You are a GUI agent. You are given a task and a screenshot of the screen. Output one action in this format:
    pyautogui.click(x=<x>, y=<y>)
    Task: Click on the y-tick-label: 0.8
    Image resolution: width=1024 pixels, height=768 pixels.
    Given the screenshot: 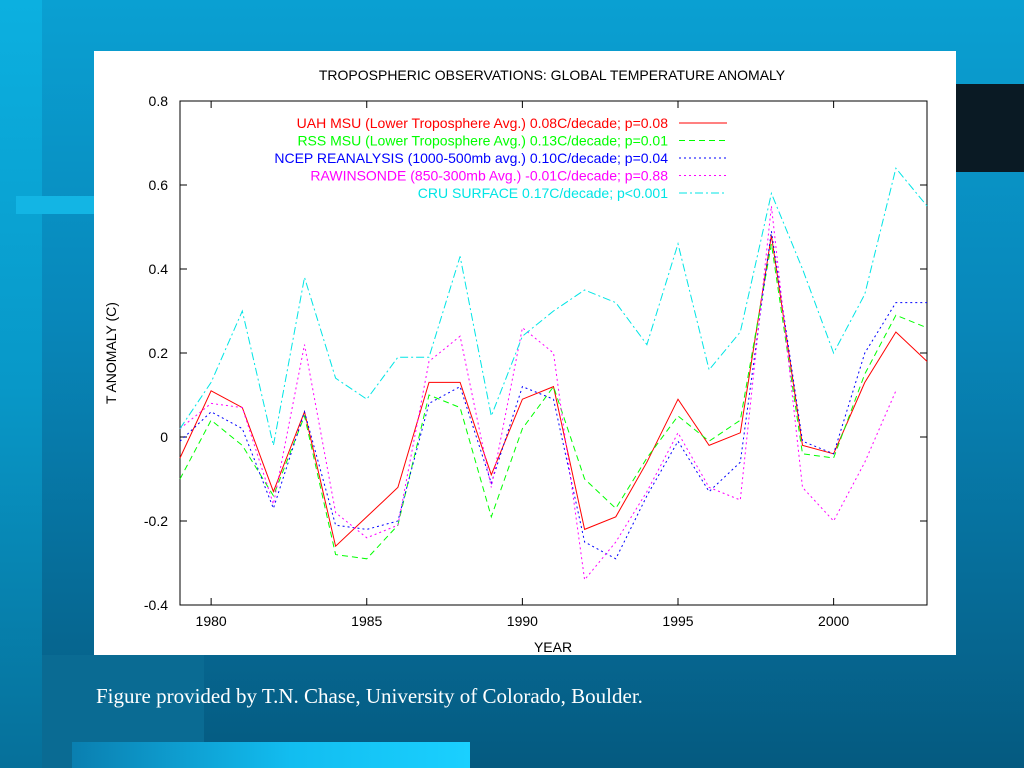 What is the action you would take?
    pyautogui.click(x=159, y=101)
    